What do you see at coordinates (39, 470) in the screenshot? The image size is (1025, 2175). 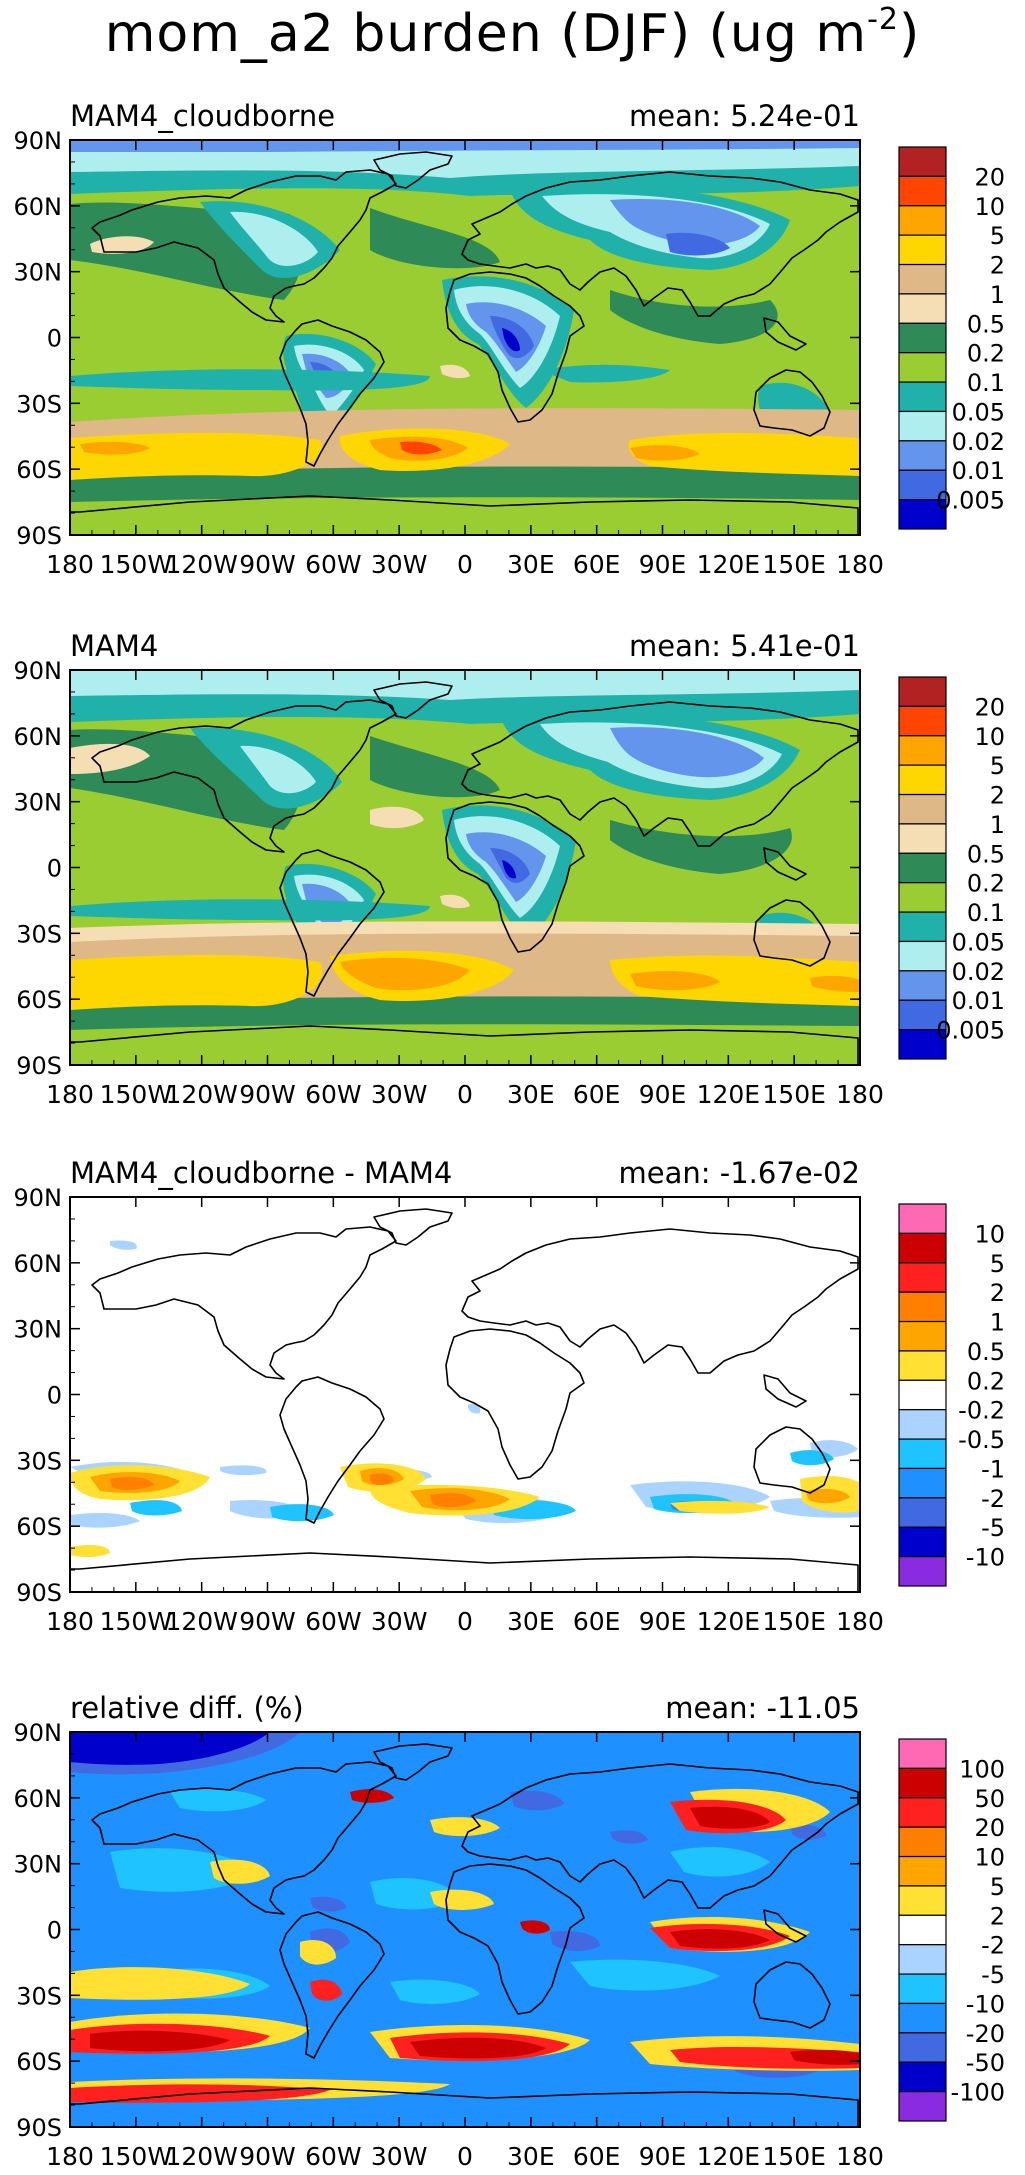 I see `y-tick-label: 60S` at bounding box center [39, 470].